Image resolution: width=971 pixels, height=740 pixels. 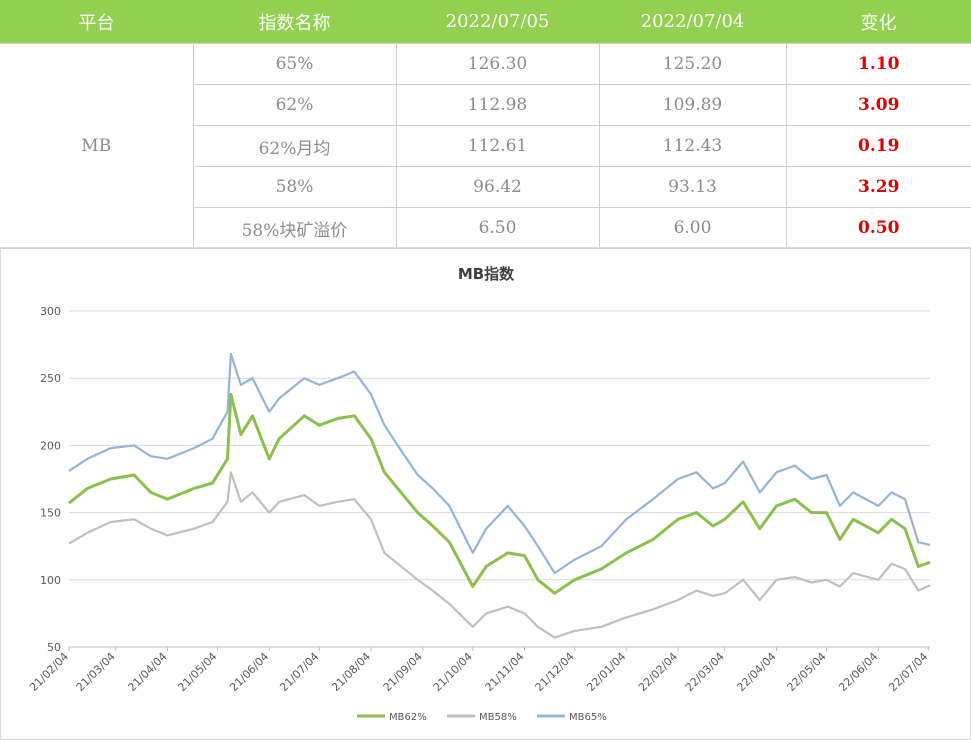 I want to click on date1-value-cell: 112.98, so click(x=497, y=105).